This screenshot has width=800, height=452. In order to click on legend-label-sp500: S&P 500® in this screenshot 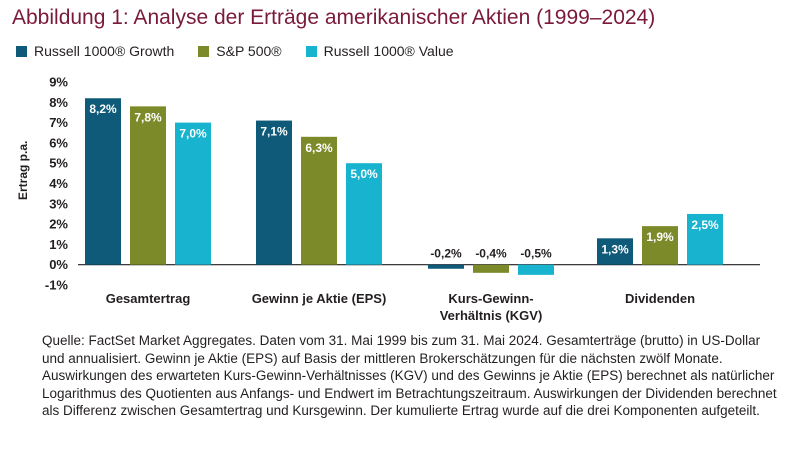, I will do `click(249, 51)`.